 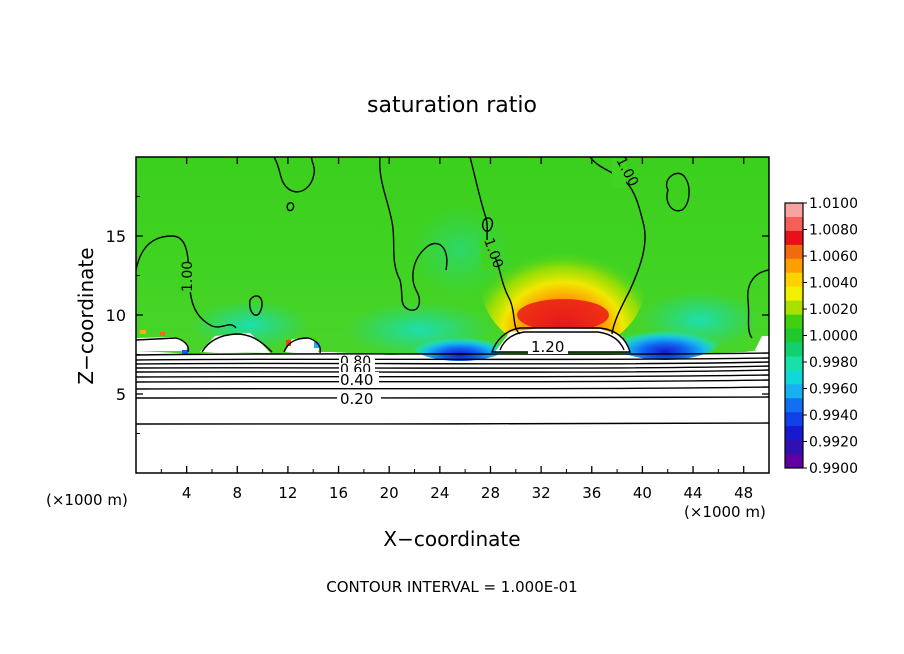 What do you see at coordinates (692, 493) in the screenshot?
I see `x-tick-label: 44` at bounding box center [692, 493].